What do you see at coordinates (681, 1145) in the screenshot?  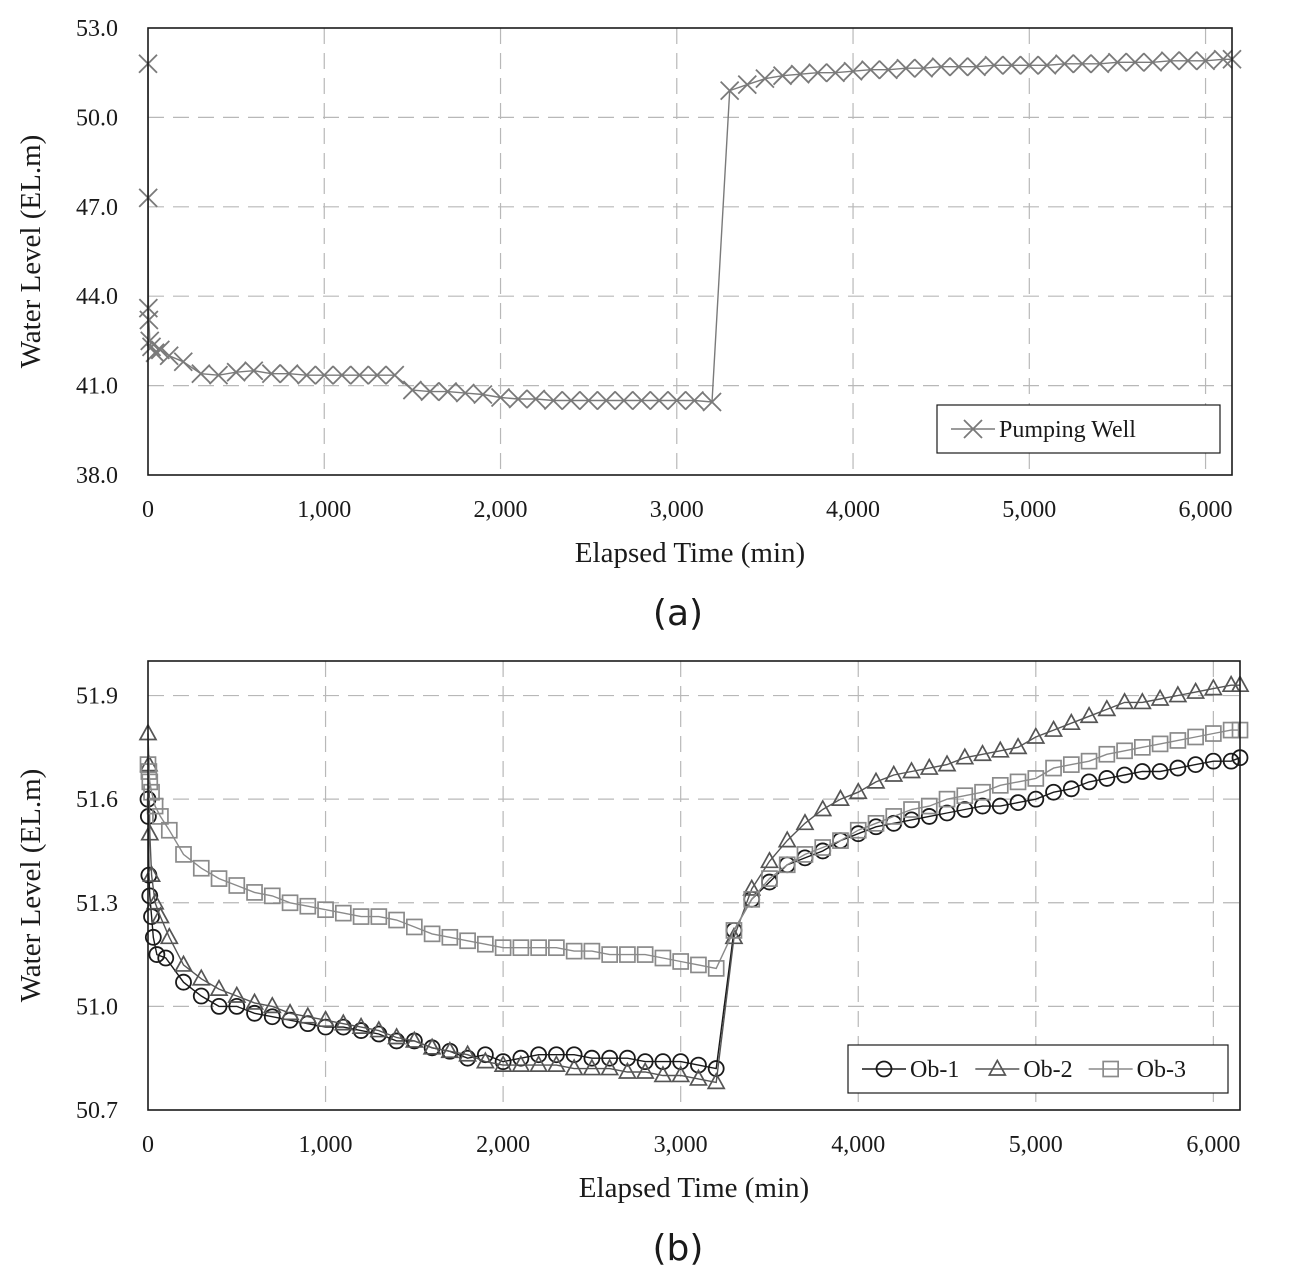 I see `x-tick-label: 3,000` at bounding box center [681, 1145].